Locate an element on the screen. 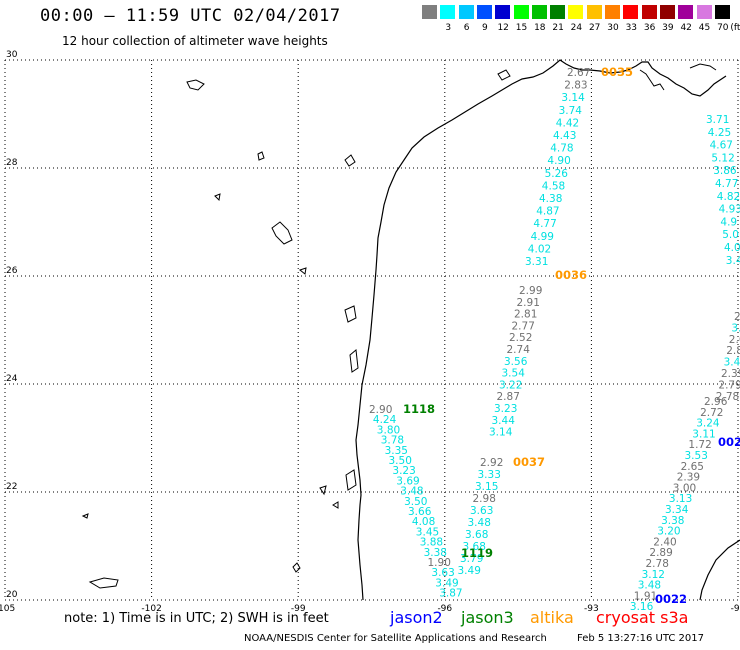 The height and width of the screenshot is (650, 740). swh-value: 2. is located at coordinates (737, 317).